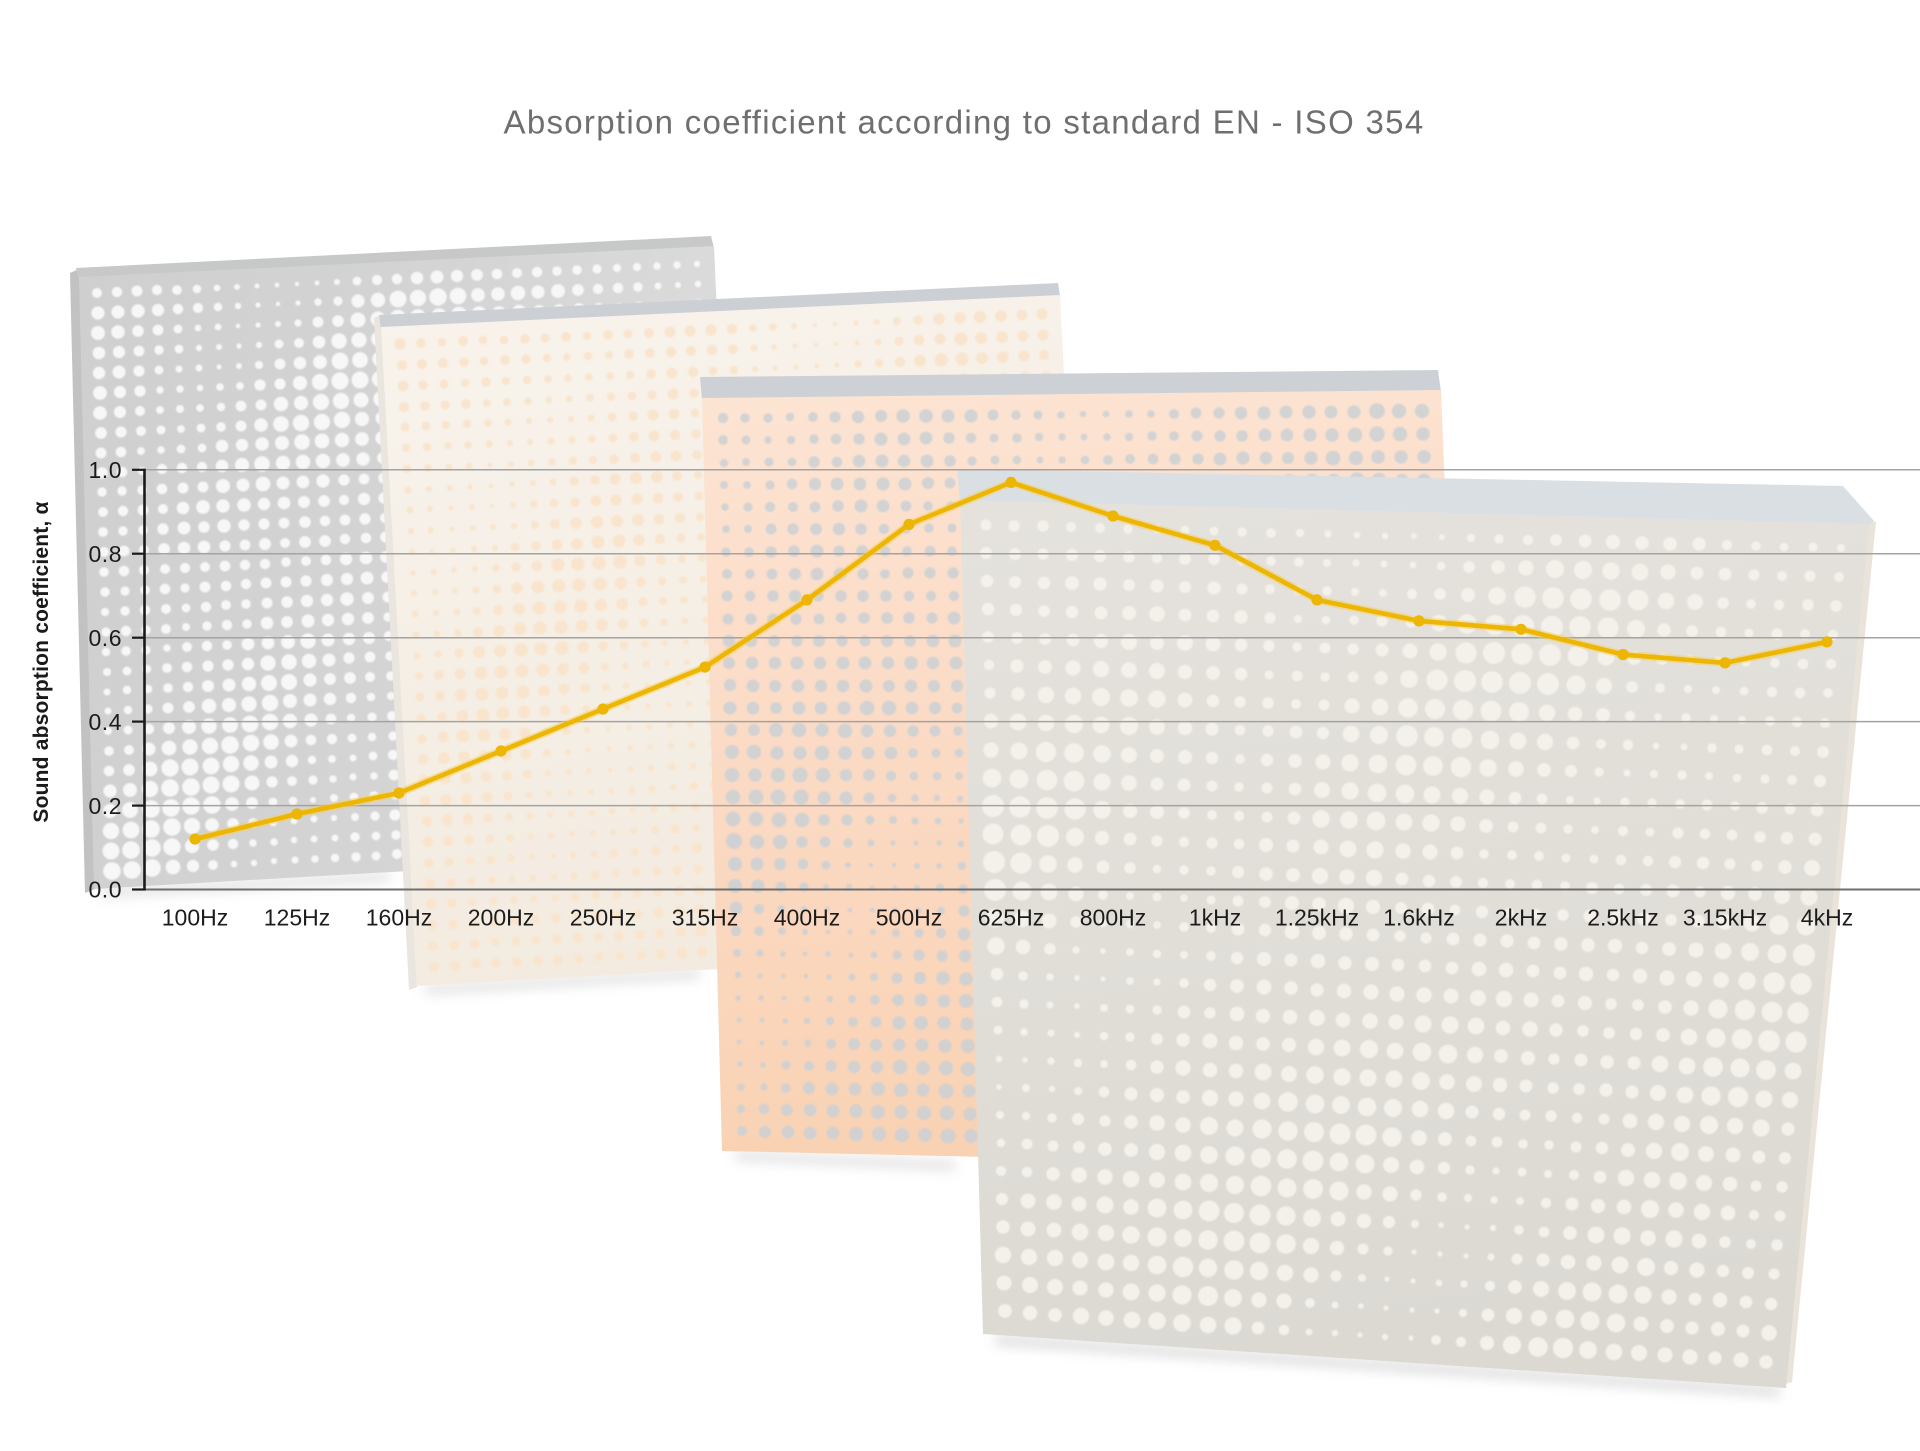  What do you see at coordinates (105, 470) in the screenshot?
I see `svg-text: 1.0` at bounding box center [105, 470].